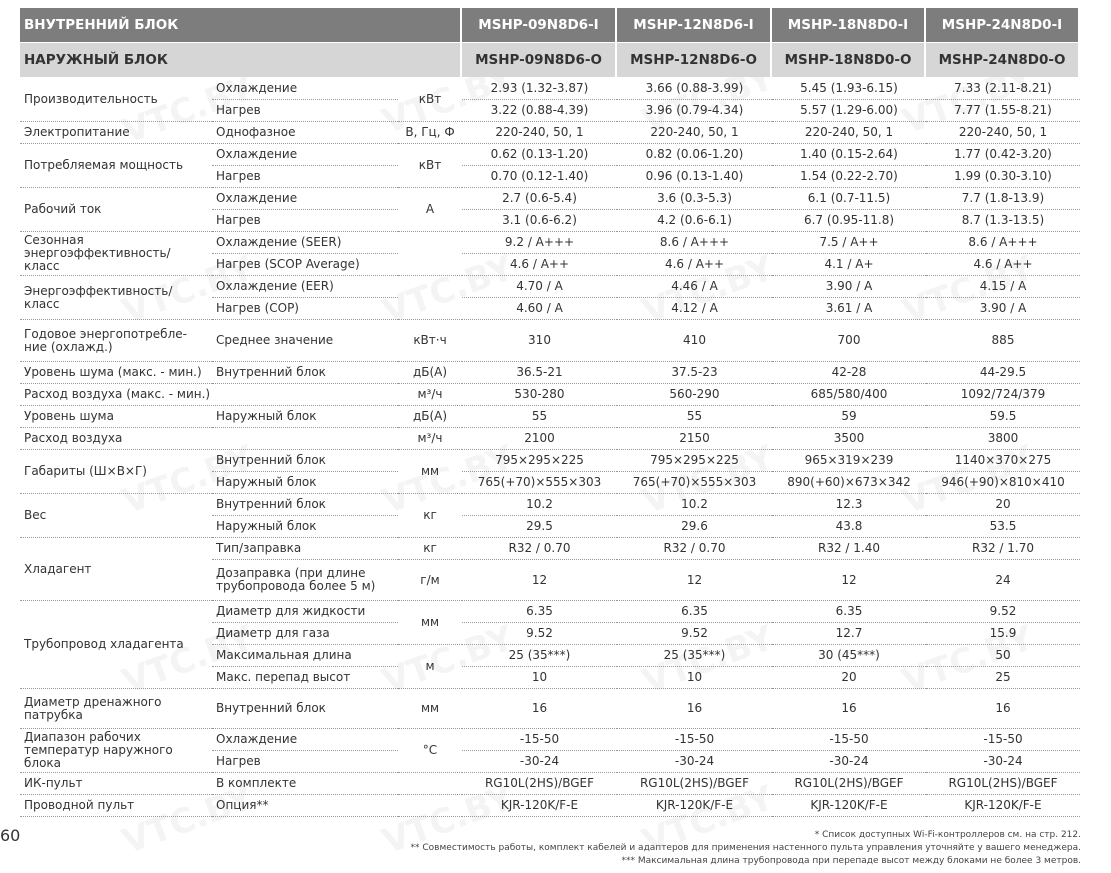 The height and width of the screenshot is (873, 1111). What do you see at coordinates (305, 287) in the screenshot?
I see `row-sublabel: Охлаждение (EER)` at bounding box center [305, 287].